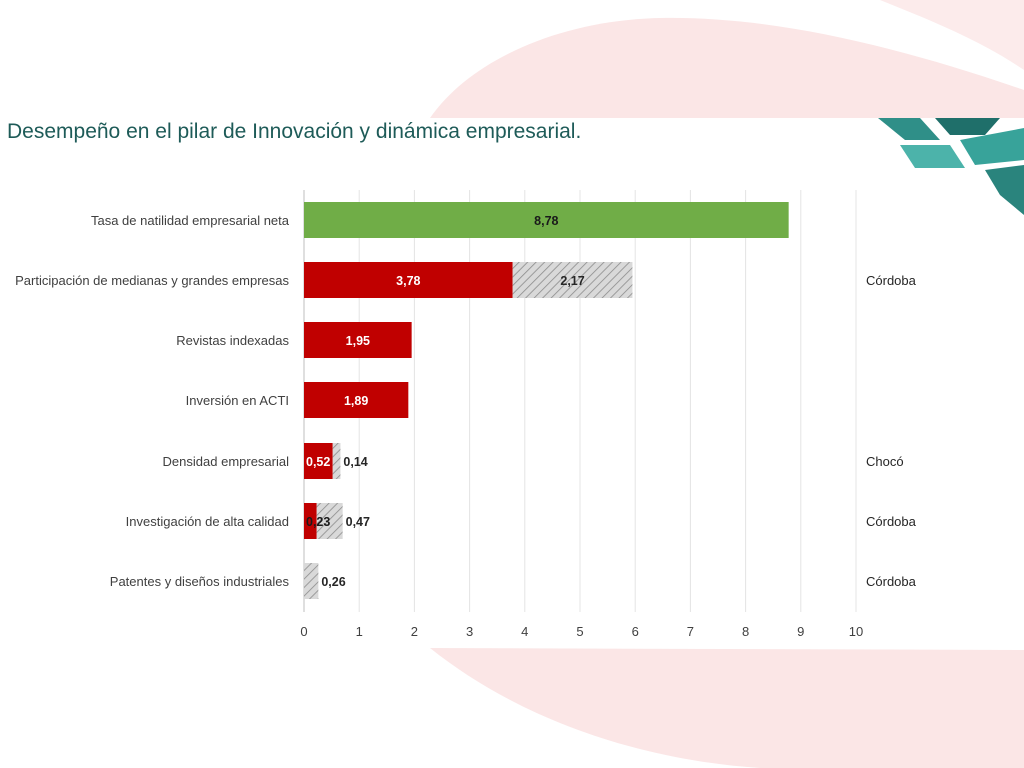 The height and width of the screenshot is (768, 1024). I want to click on x-axis-tick-labels: 0 1 2 3 4 5 6 7 8 9 10, so click(581, 631).